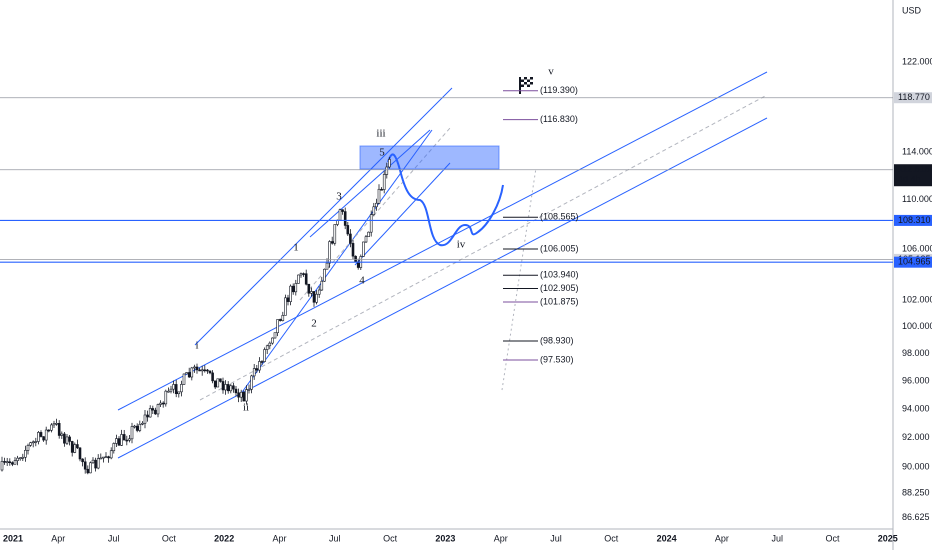 The height and width of the screenshot is (550, 932). Describe the element at coordinates (916, 380) in the screenshot. I see `price-label: 96.000` at that location.